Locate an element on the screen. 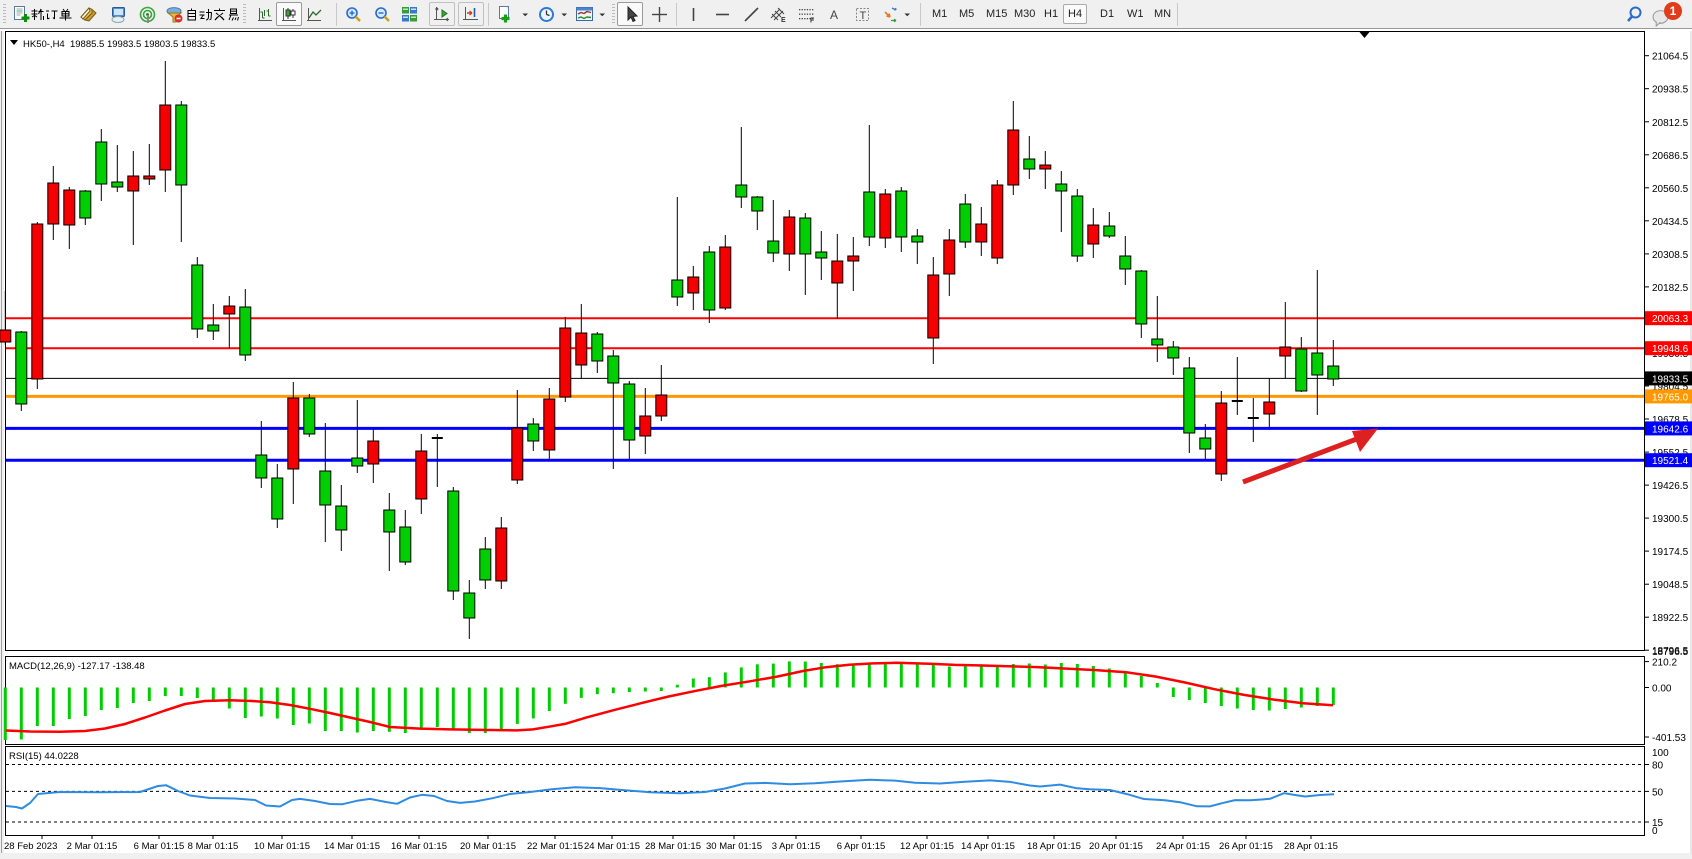 This screenshot has width=1692, height=859. svg-text: 28 Feb 2023 is located at coordinates (30, 846).